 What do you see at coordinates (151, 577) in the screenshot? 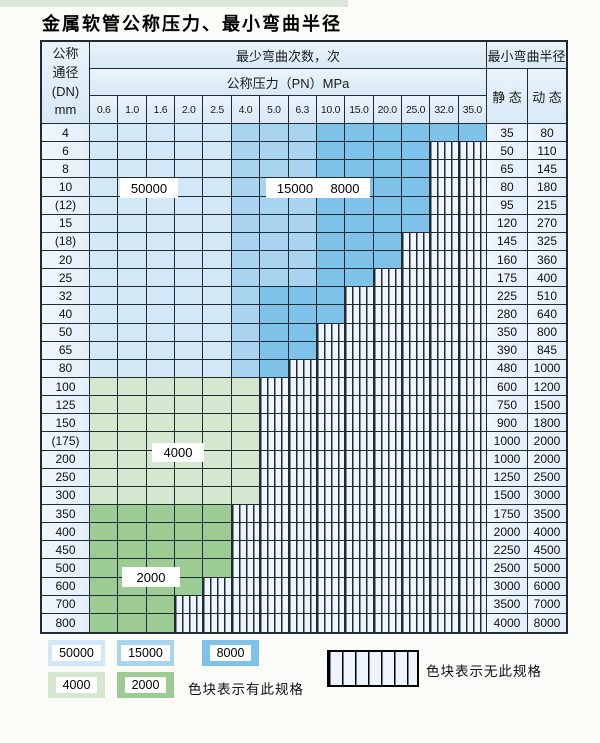
I see `cycles-label-2000: 2000` at bounding box center [151, 577].